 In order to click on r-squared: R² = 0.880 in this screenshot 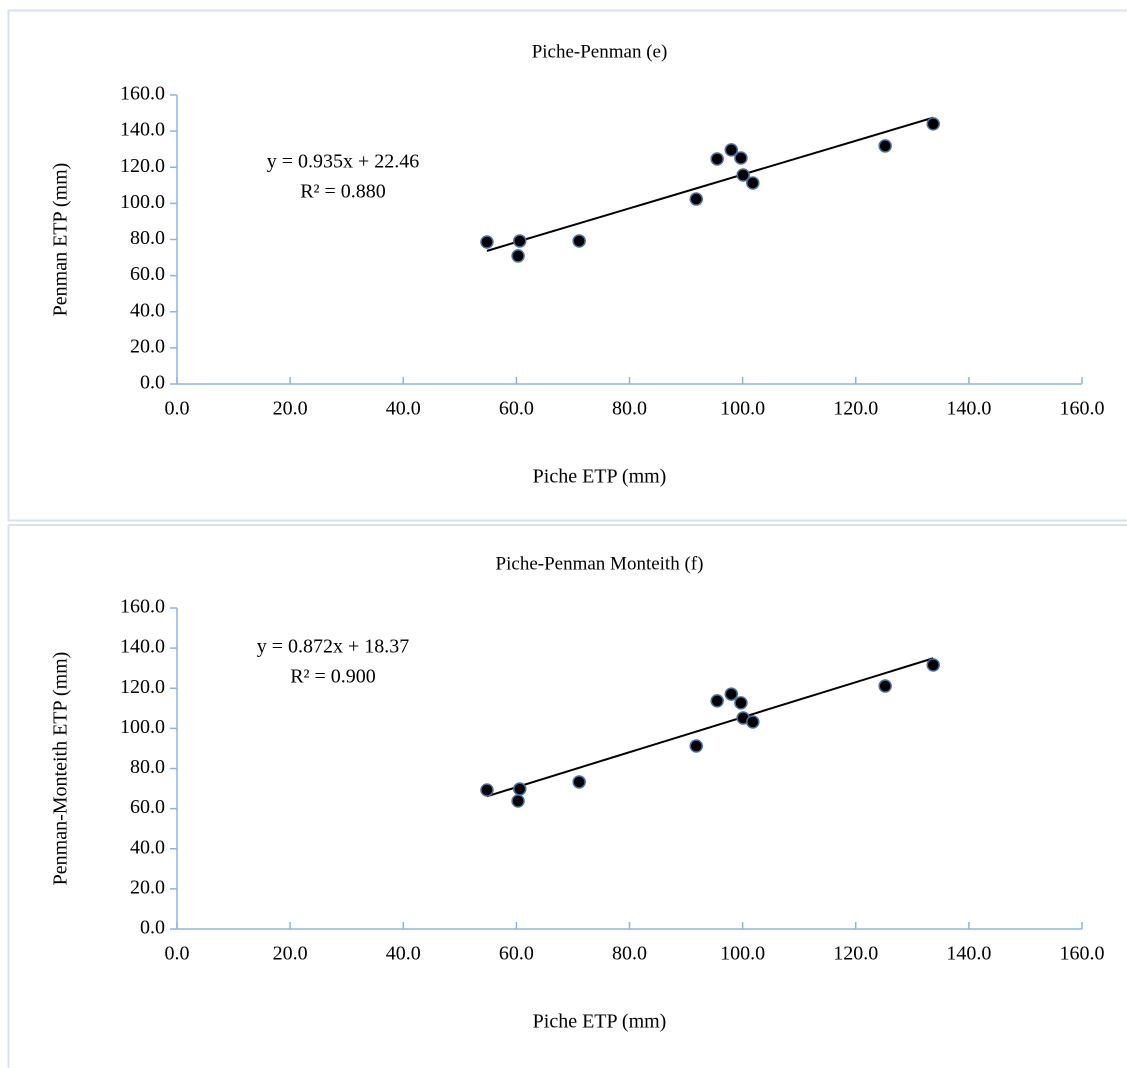, I will do `click(343, 192)`.